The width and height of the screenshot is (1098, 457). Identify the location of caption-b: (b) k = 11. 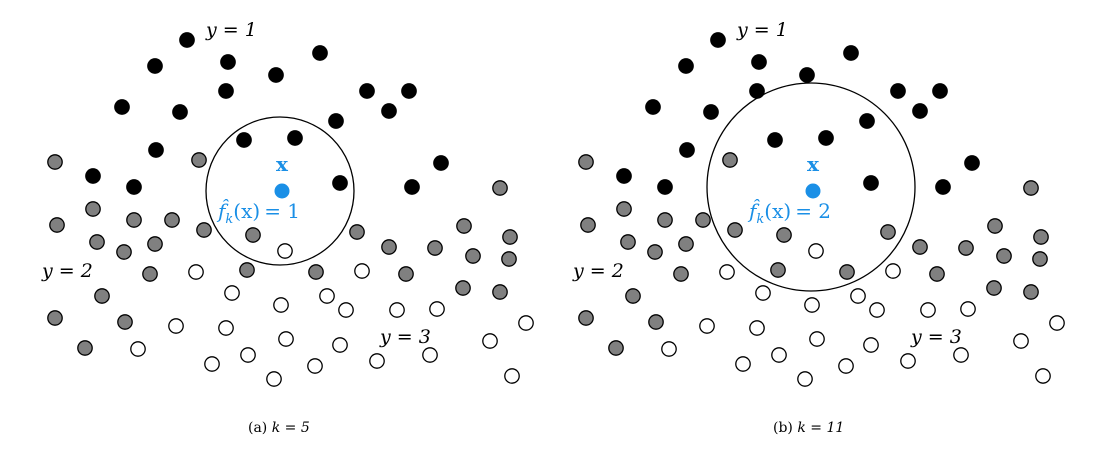
(808, 428).